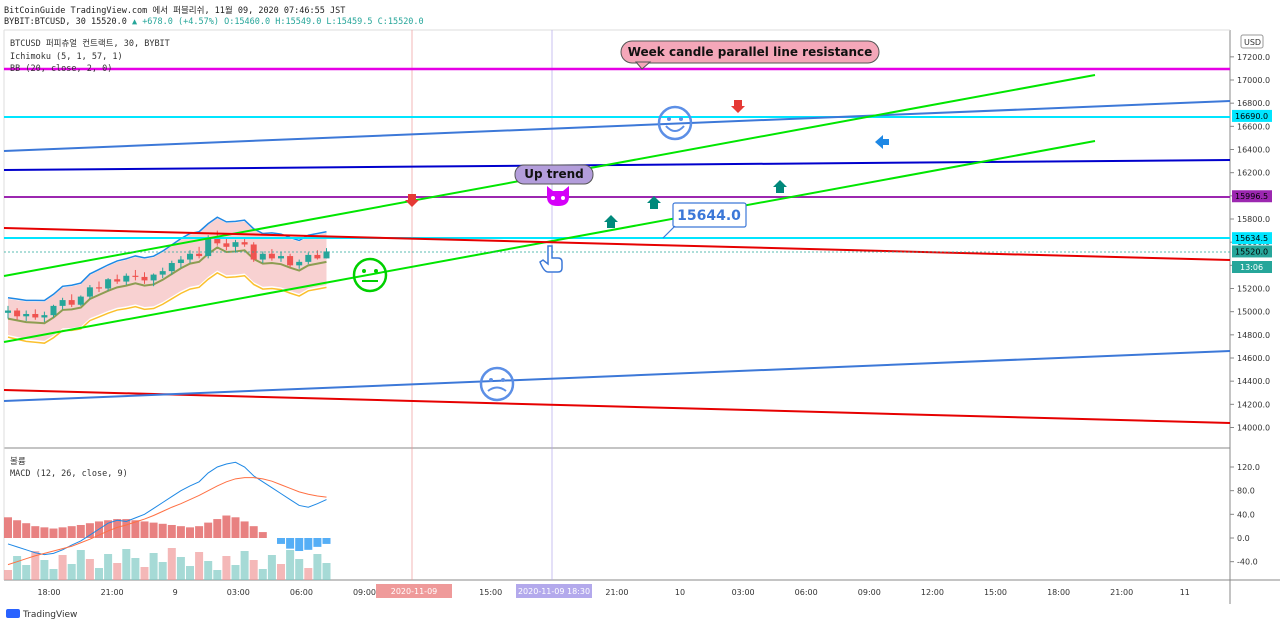 The height and width of the screenshot is (628, 1280). What do you see at coordinates (65, 22) in the screenshot?
I see `symbol-price: BYBIT:BTCUSD, 30 15520.0` at bounding box center [65, 22].